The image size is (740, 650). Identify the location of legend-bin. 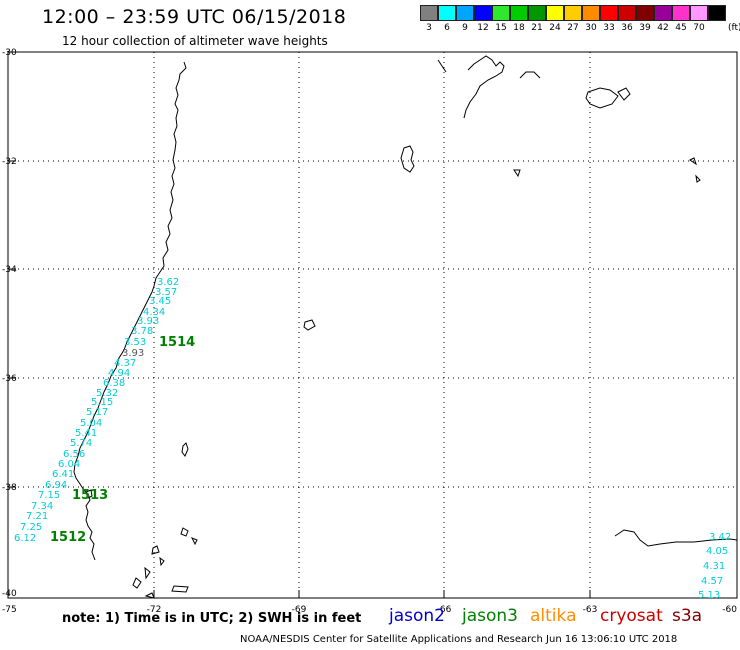
(717, 19).